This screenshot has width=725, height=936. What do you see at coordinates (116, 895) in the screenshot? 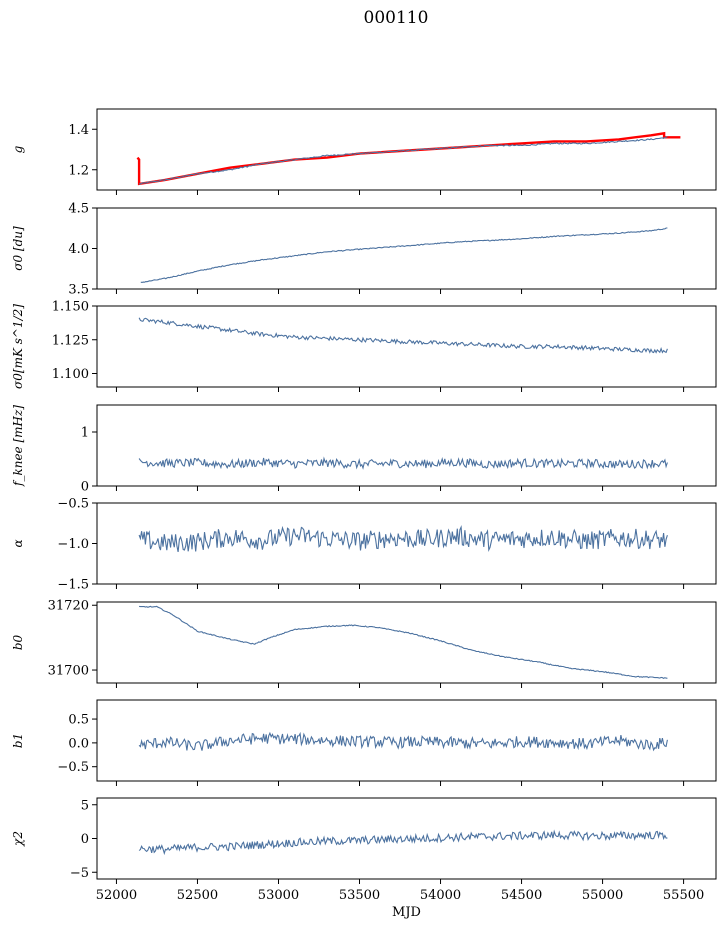
I see `x-tick-label: 52000` at bounding box center [116, 895].